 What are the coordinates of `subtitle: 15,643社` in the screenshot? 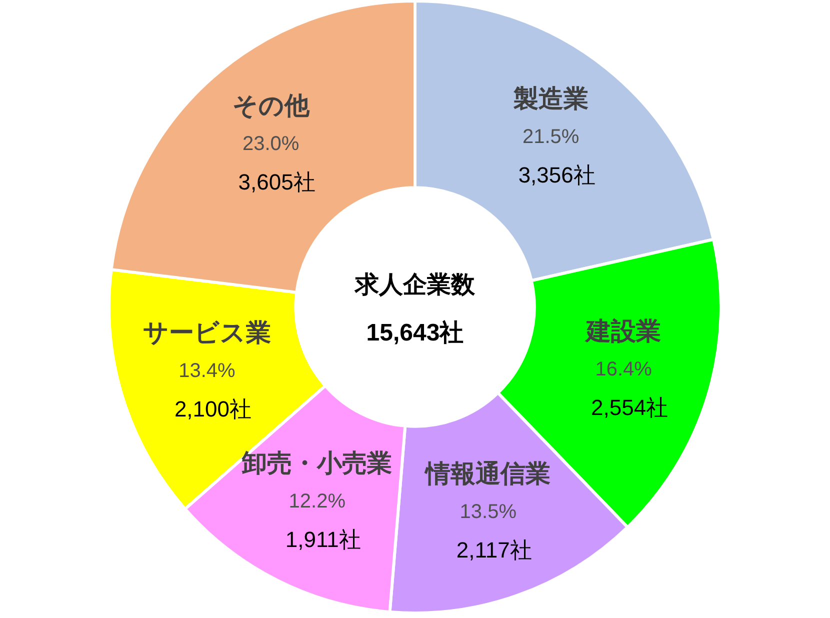 It's located at (415, 333).